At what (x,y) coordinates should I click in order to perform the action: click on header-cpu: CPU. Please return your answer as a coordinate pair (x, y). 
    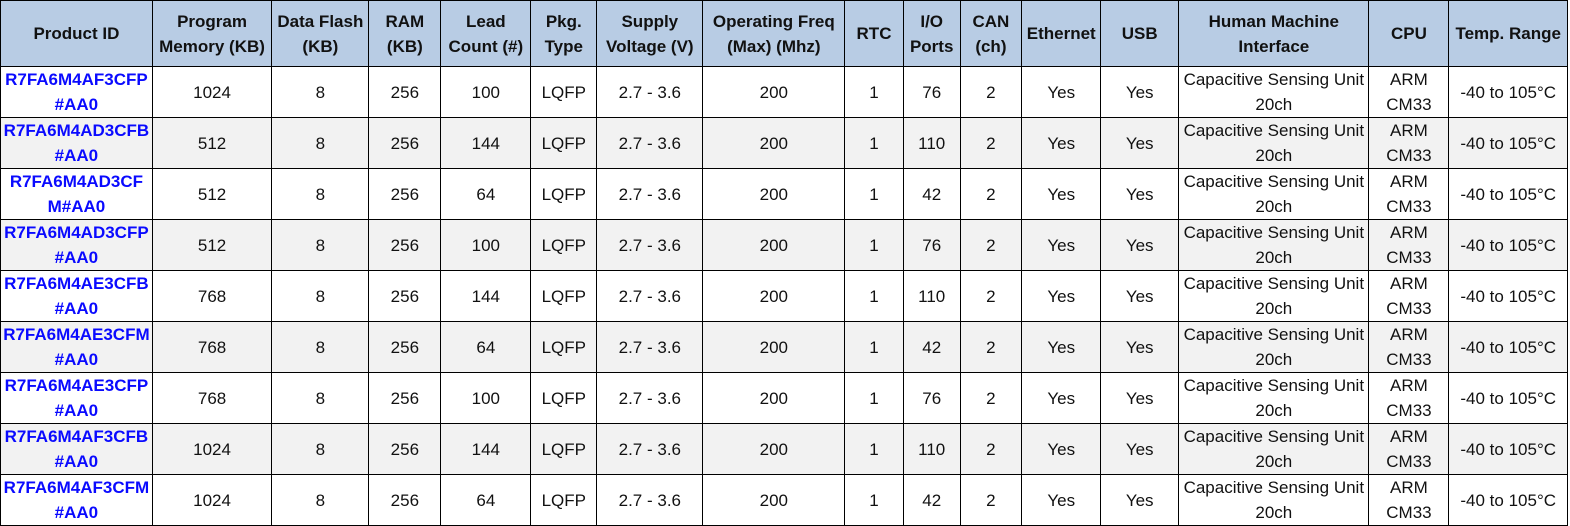
    Looking at the image, I should click on (1409, 33).